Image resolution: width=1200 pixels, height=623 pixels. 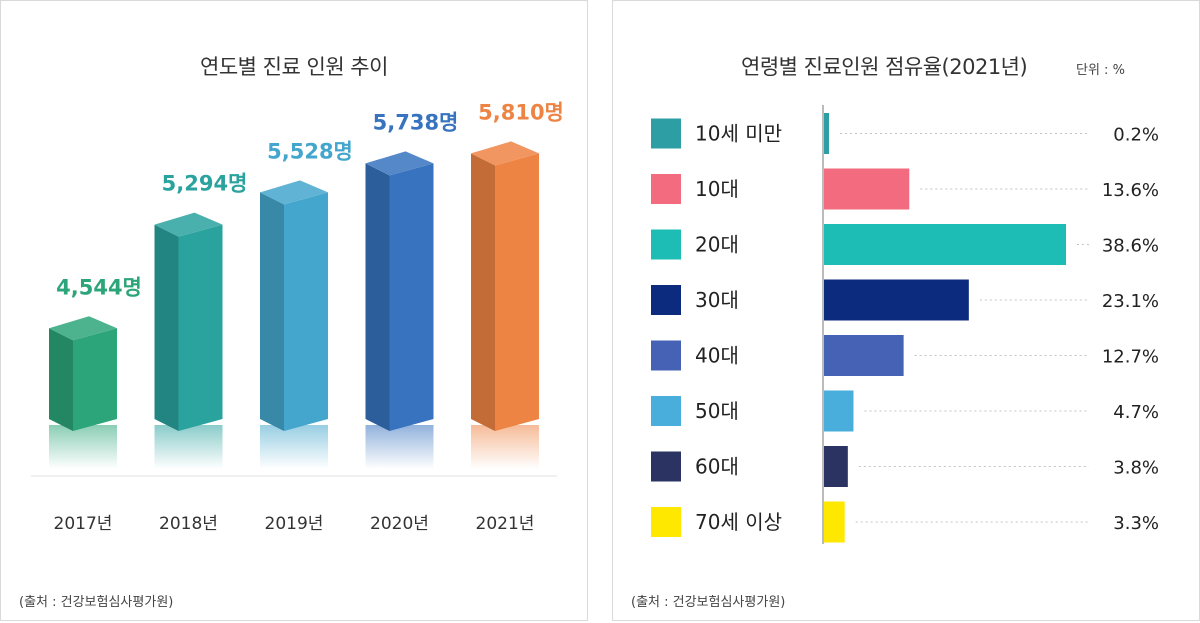 What do you see at coordinates (505, 524) in the screenshot?
I see `x-tick-label: 2021년` at bounding box center [505, 524].